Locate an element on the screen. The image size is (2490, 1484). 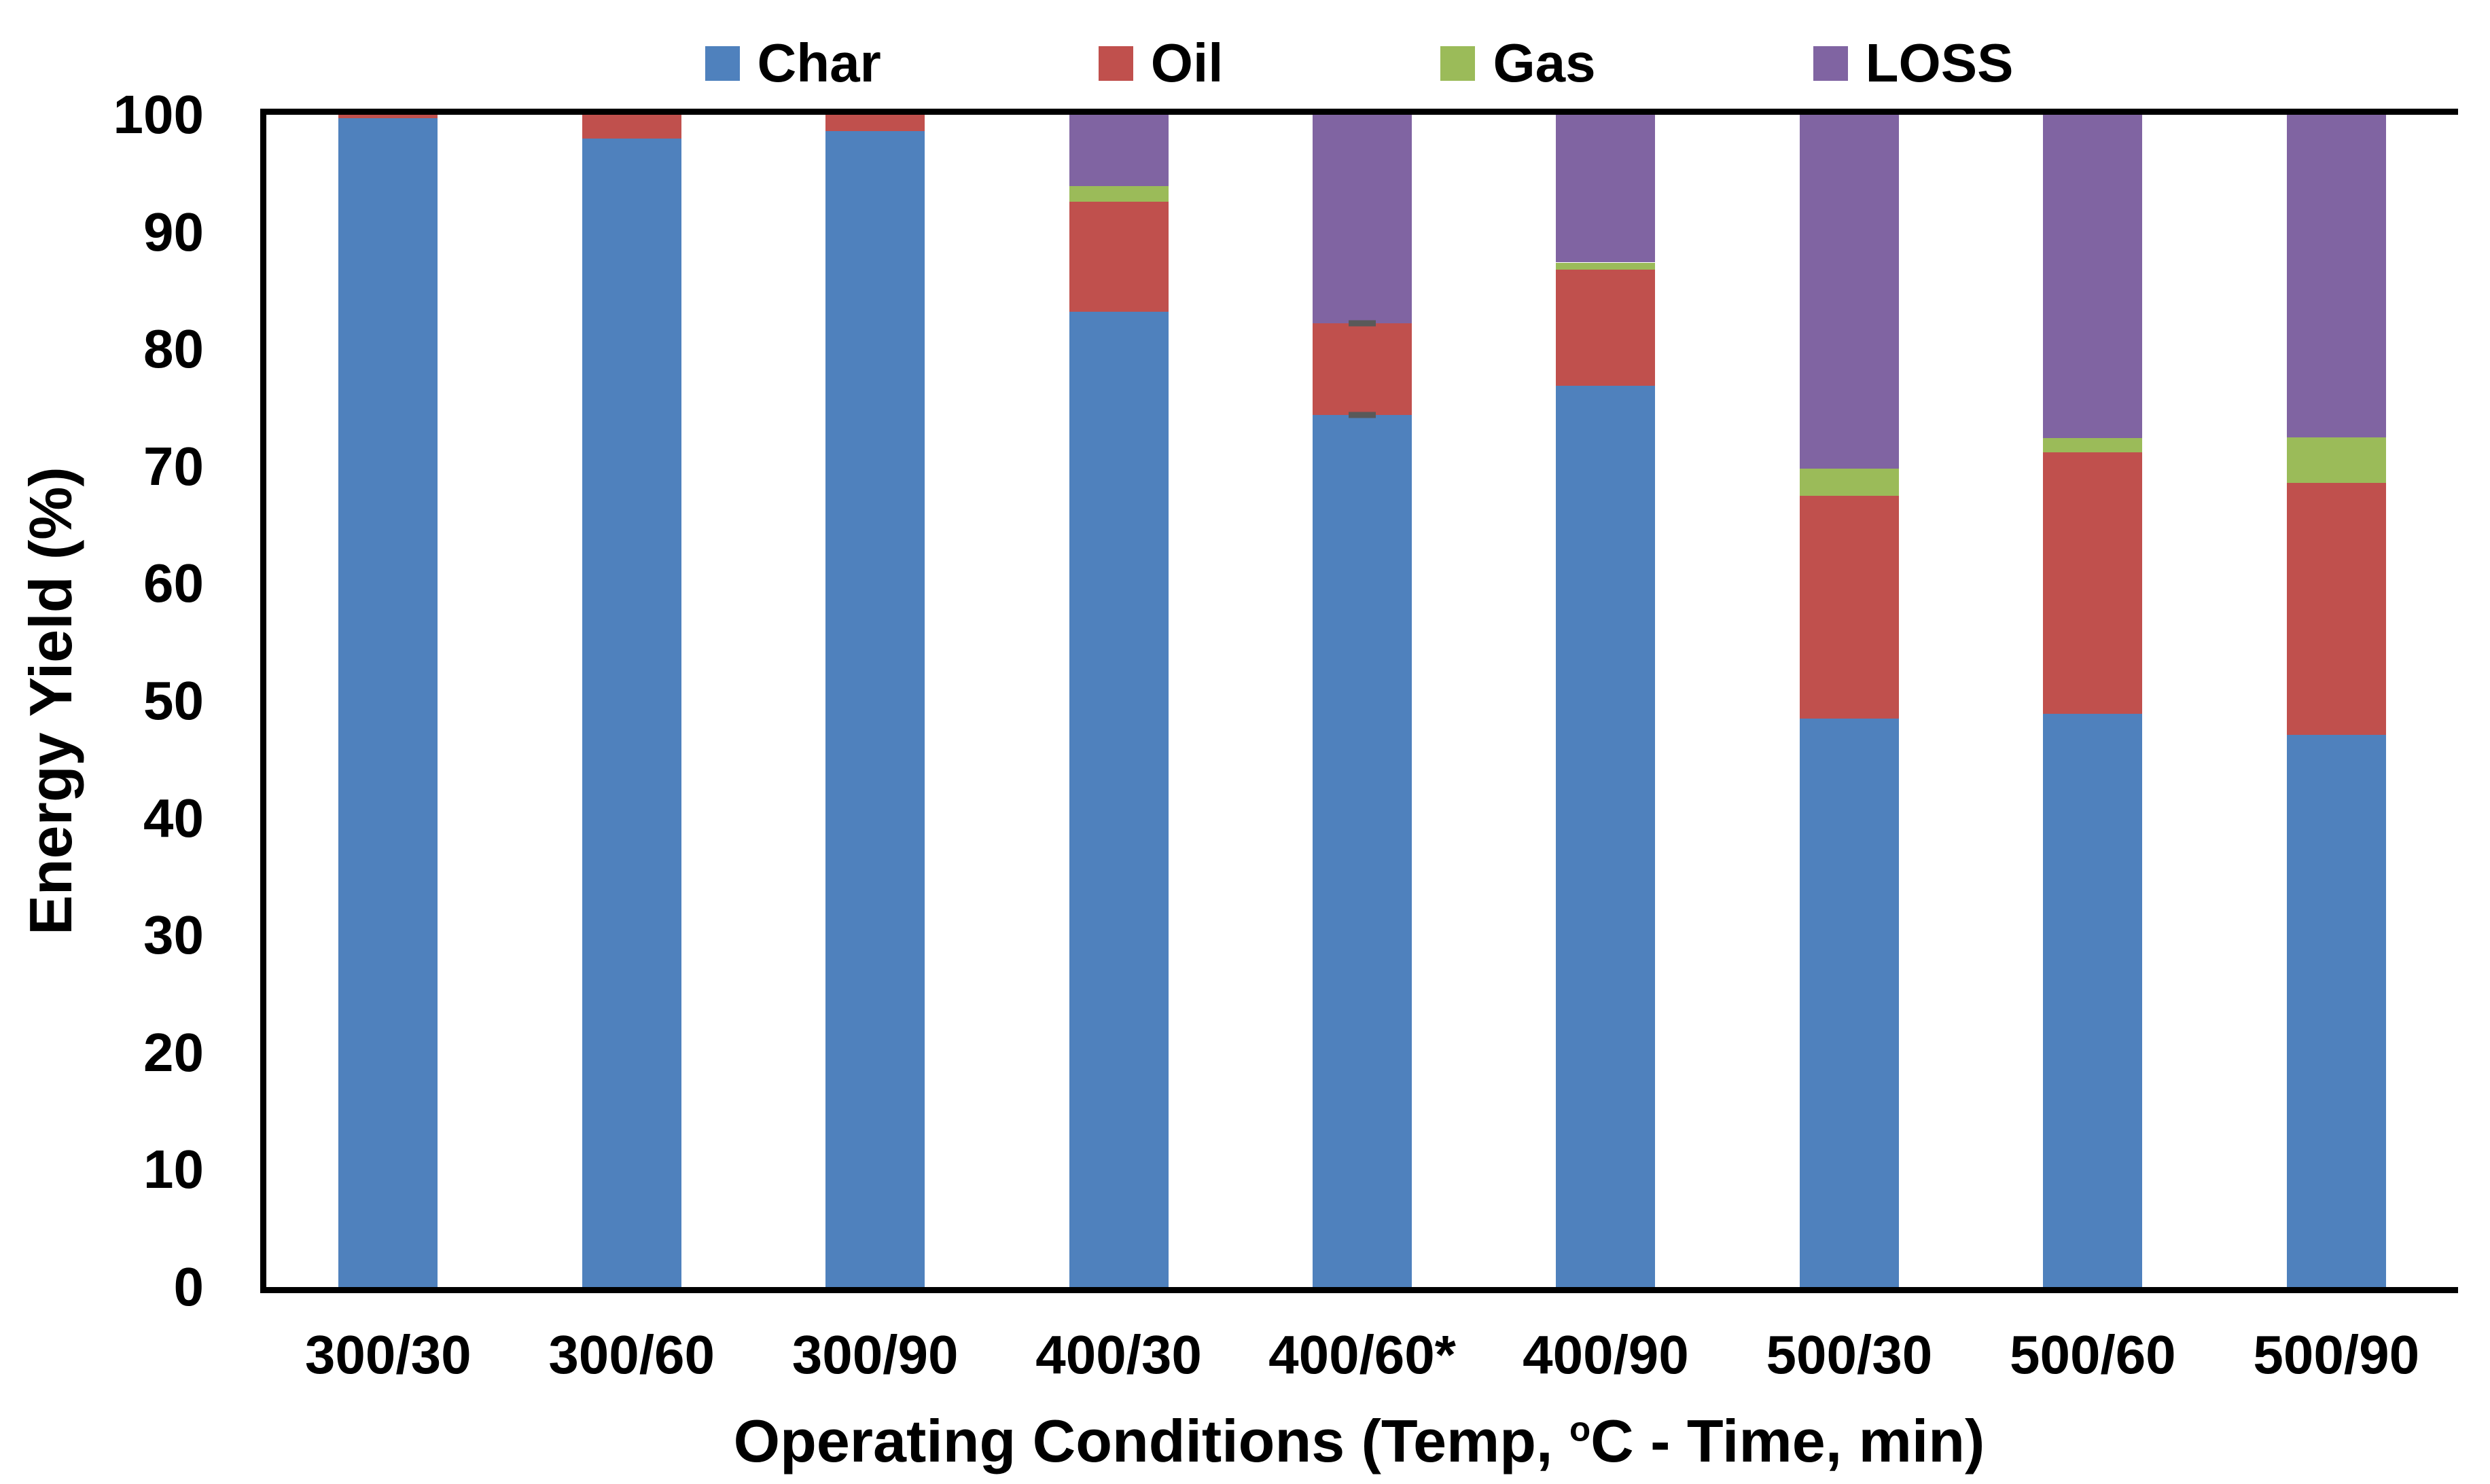
bar-segment-gas-400/30 is located at coordinates (1119, 194).